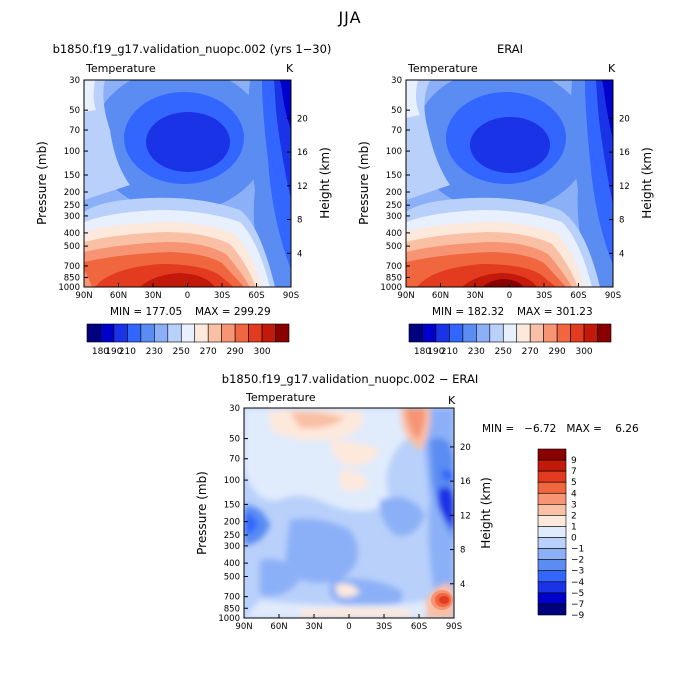  I want to click on x-tick-label: 90N, so click(405, 296).